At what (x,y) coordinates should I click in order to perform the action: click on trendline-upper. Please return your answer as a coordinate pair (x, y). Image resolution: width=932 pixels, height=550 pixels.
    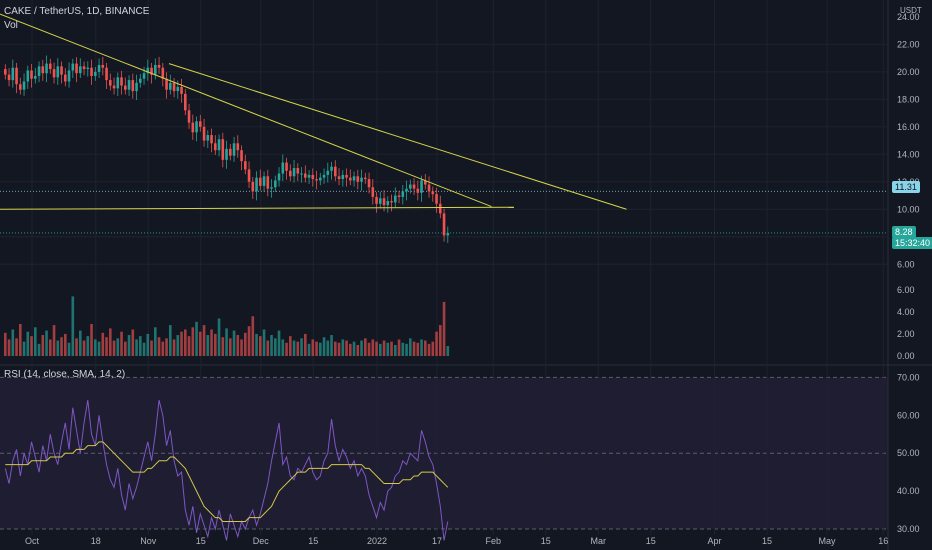
    Looking at the image, I should click on (397, 136).